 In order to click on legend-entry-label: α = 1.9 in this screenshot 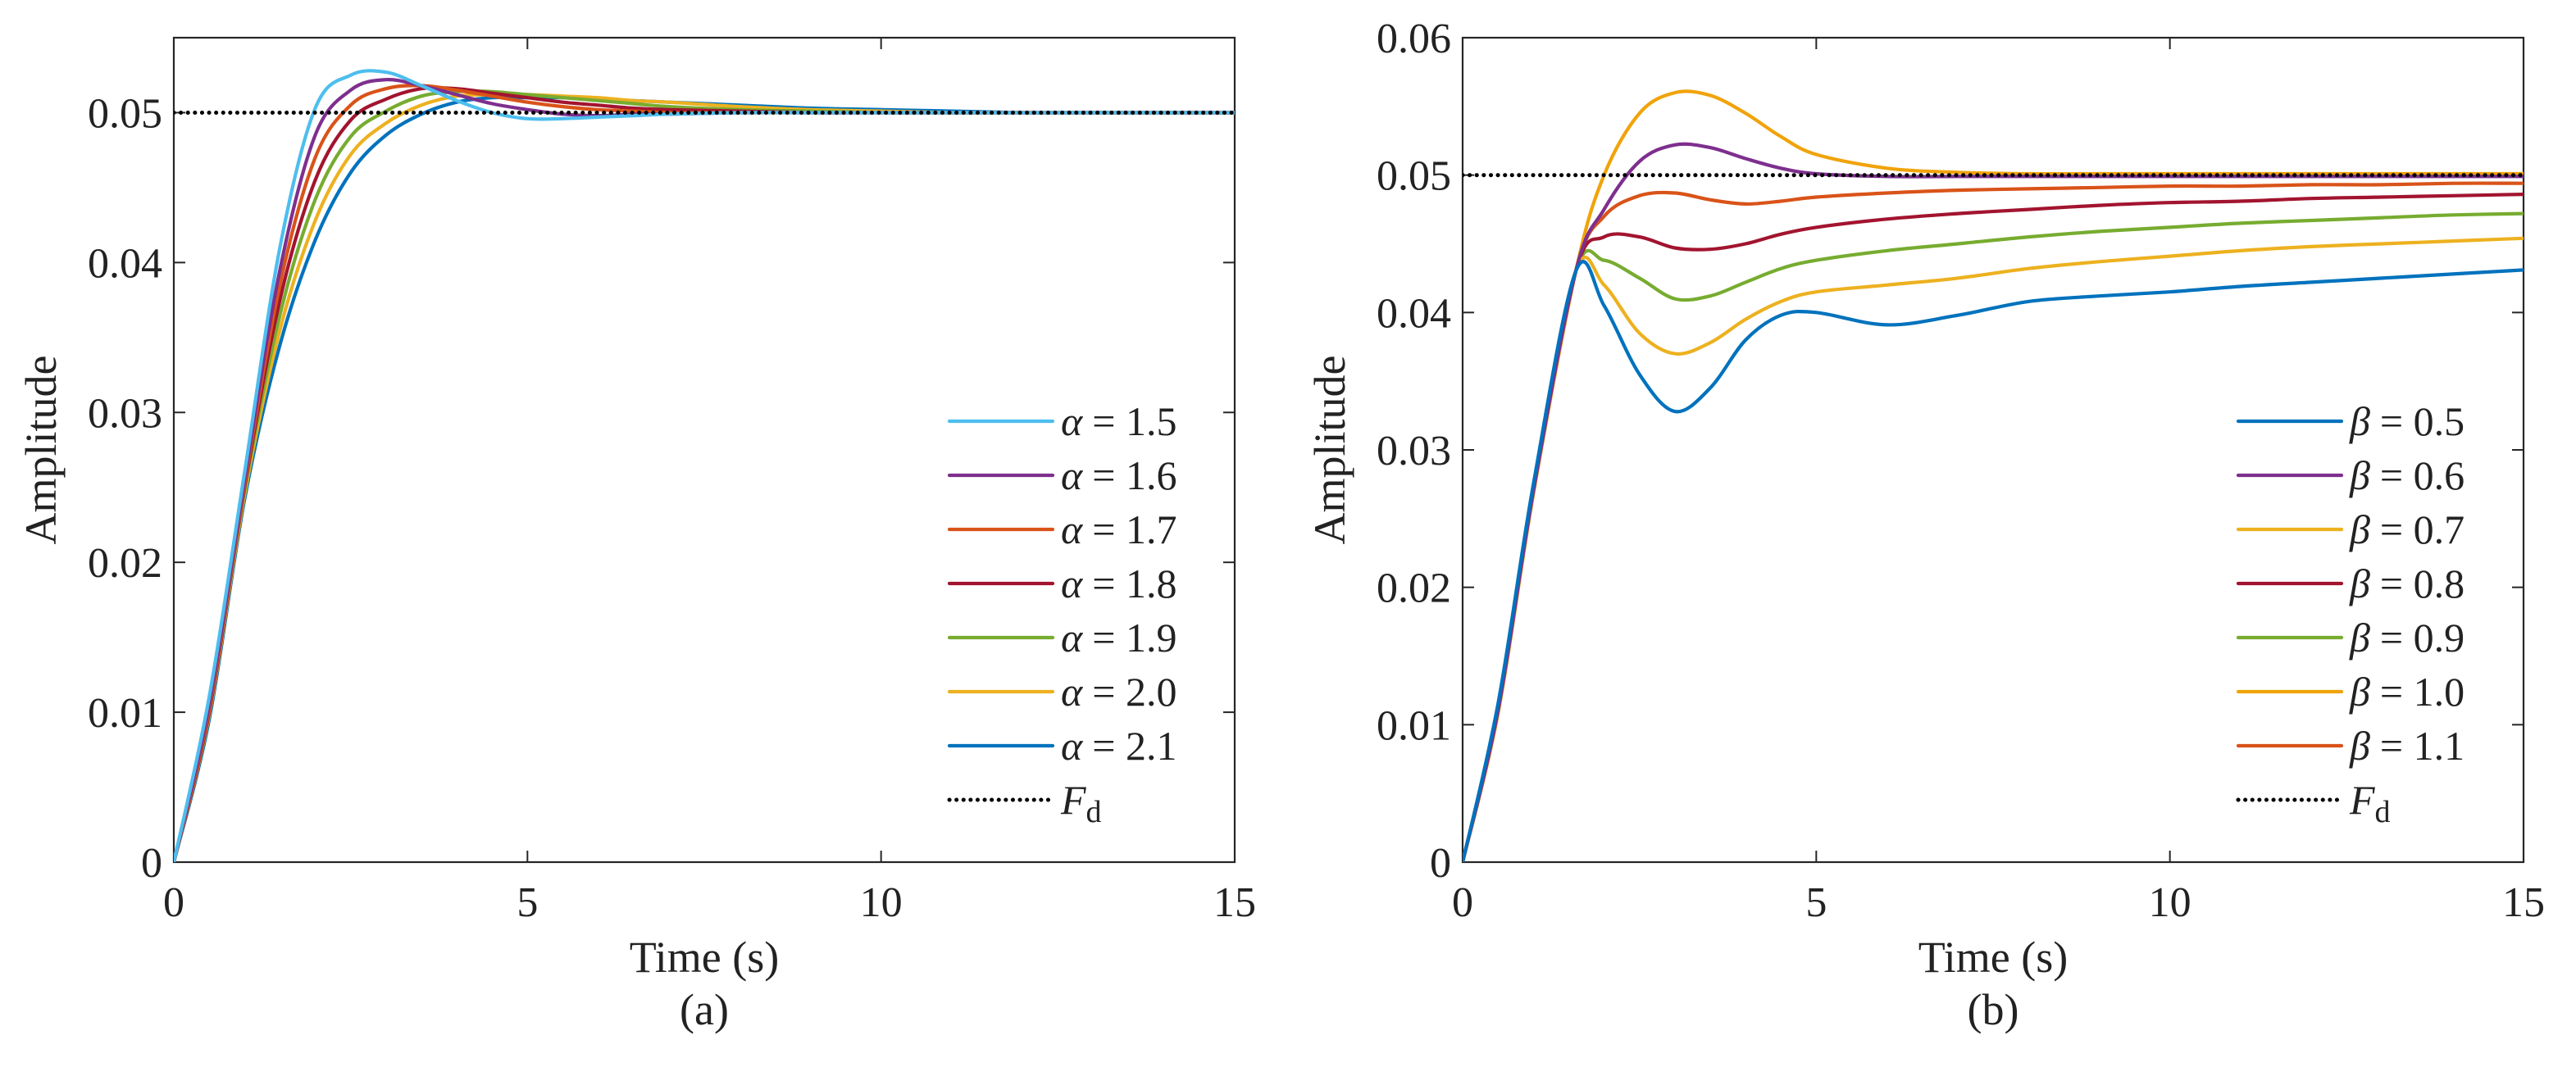, I will do `click(1118, 638)`.